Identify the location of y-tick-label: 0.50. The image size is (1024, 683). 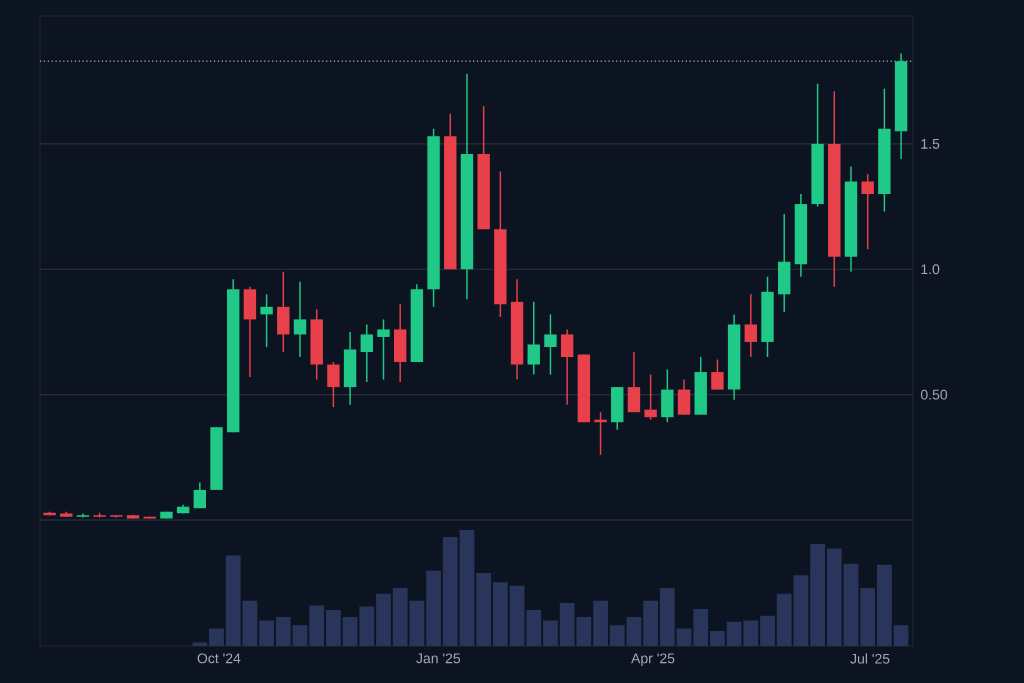
(934, 394).